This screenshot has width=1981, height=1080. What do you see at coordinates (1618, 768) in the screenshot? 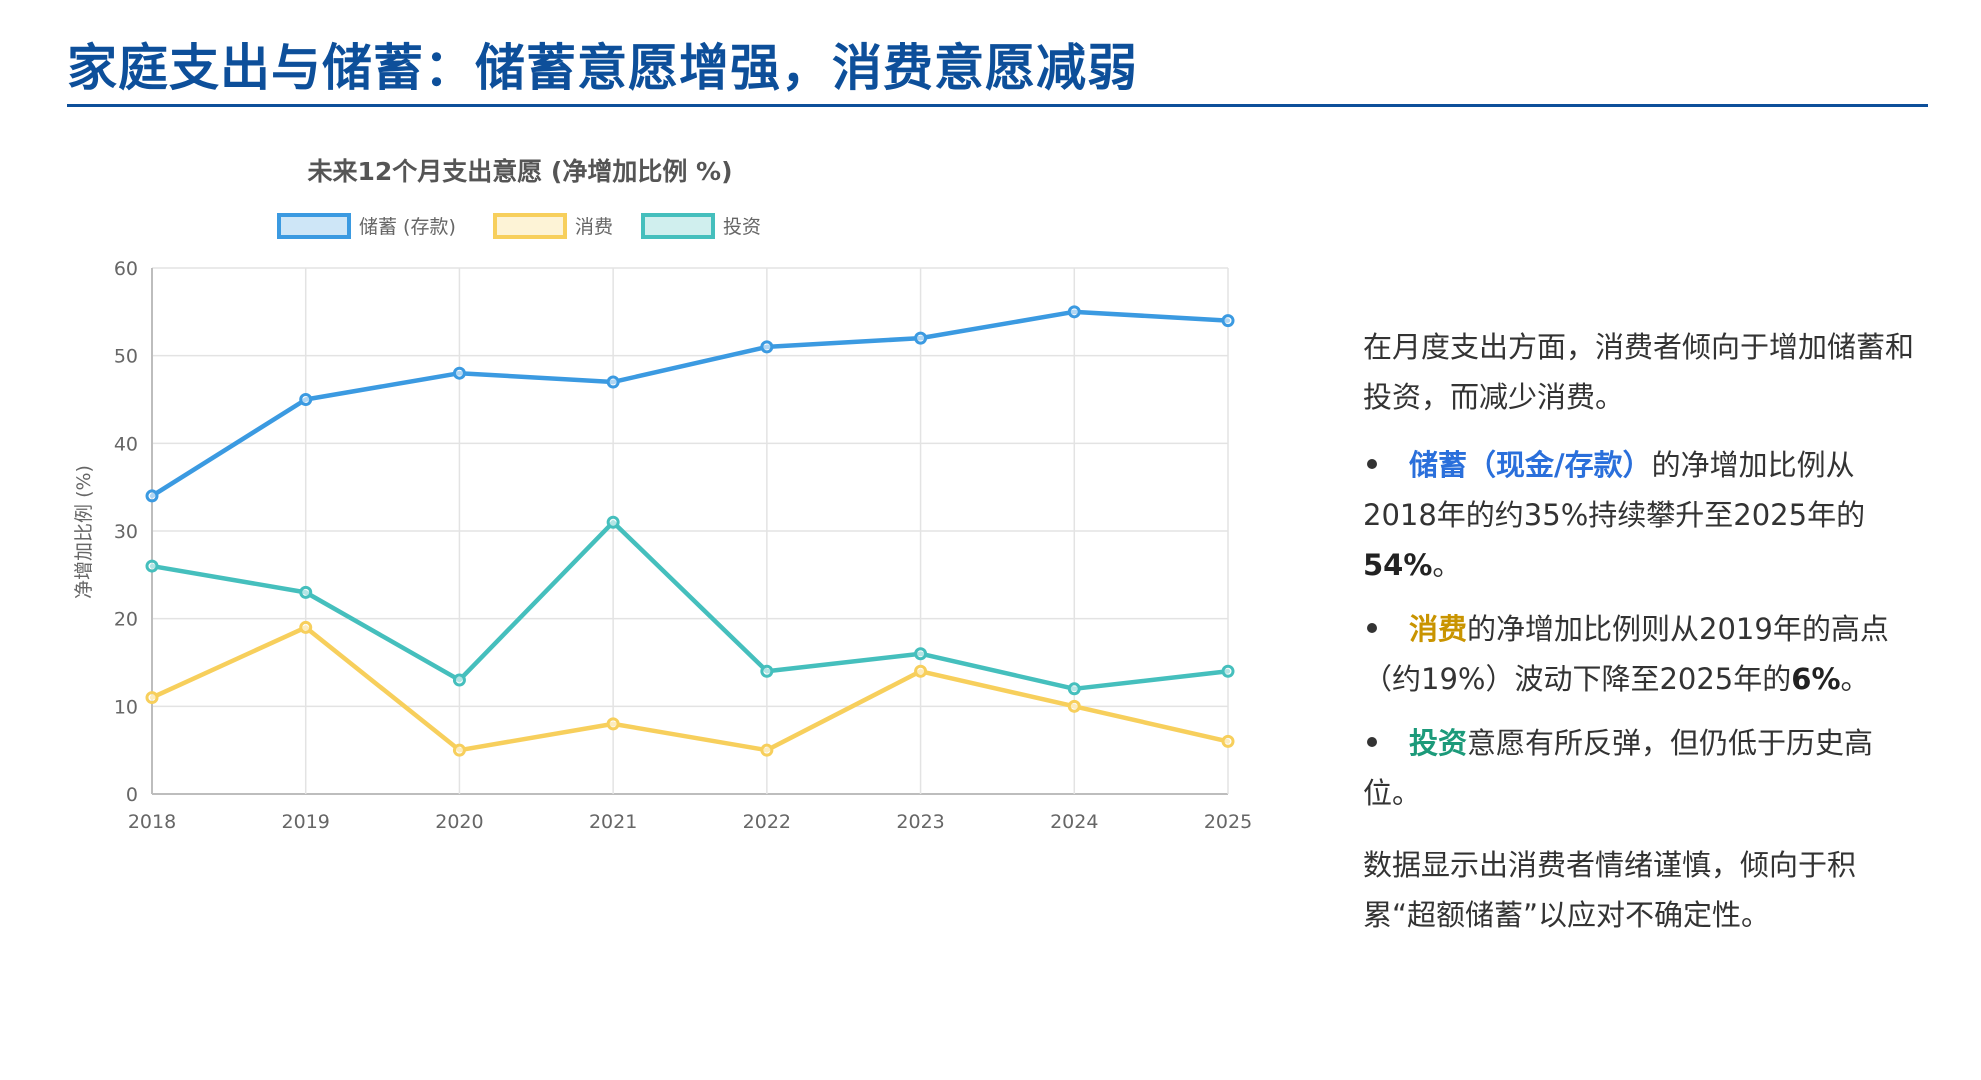
I see `bullet-text: 意愿有所反弹，但仍低于历史高位。` at bounding box center [1618, 768].